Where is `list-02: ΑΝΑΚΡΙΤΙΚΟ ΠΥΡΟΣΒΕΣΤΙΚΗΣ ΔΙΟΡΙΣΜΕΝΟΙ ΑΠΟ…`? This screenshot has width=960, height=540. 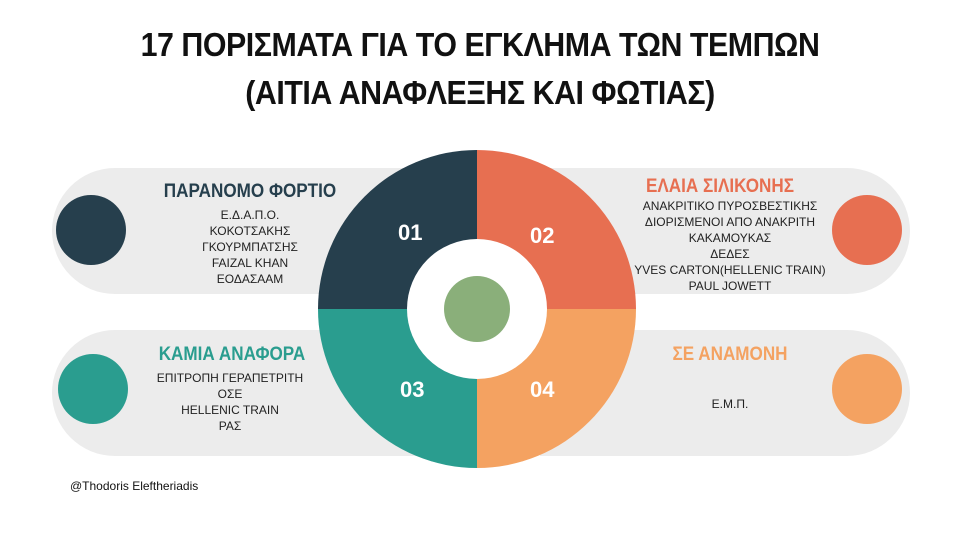
list-02: ΑΝΑΚΡΙΤΙΚΟ ΠΥΡΟΣΒΕΣΤΙΚΗΣ ΔΙΟΡΙΣΜΕΝΟΙ ΑΠΟ… is located at coordinates (730, 246).